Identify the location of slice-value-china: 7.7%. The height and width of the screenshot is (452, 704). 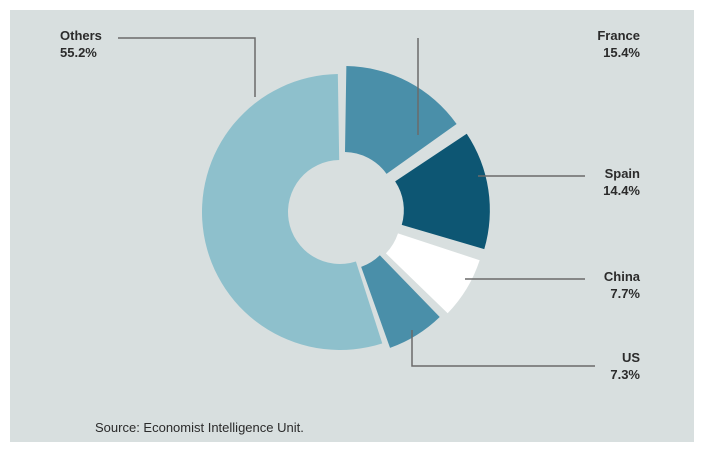
(625, 293).